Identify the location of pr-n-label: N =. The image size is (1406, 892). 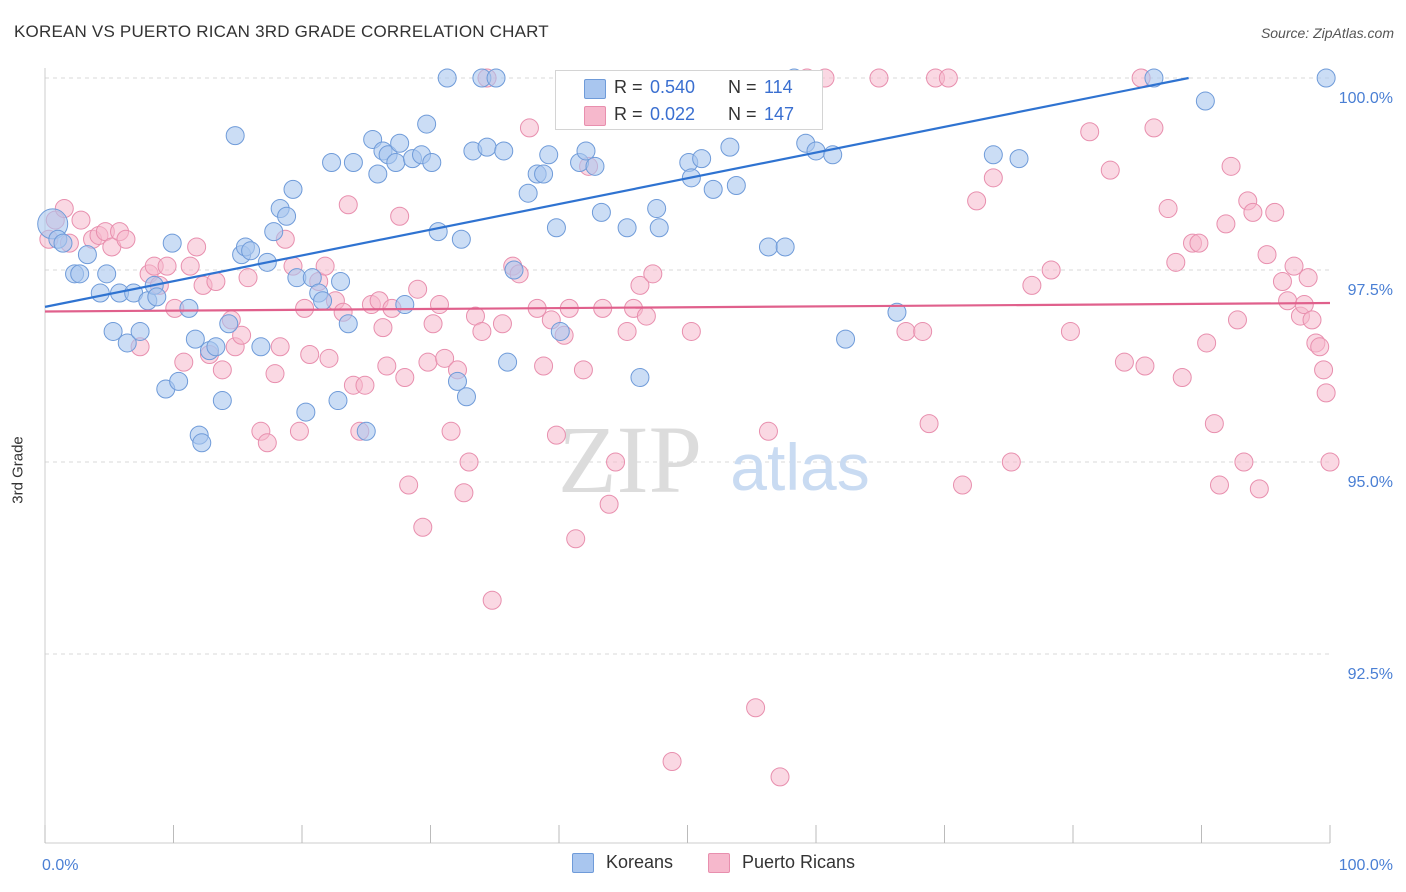
(742, 114).